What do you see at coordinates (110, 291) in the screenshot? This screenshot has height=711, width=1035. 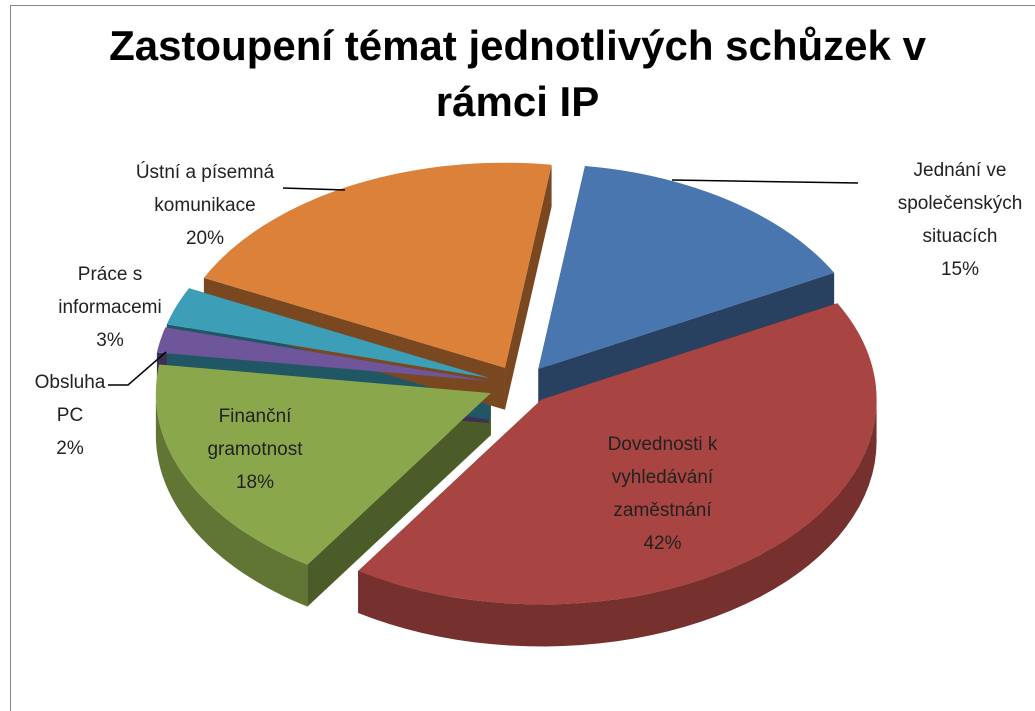 I see `category-label: Práce s informacemi` at bounding box center [110, 291].